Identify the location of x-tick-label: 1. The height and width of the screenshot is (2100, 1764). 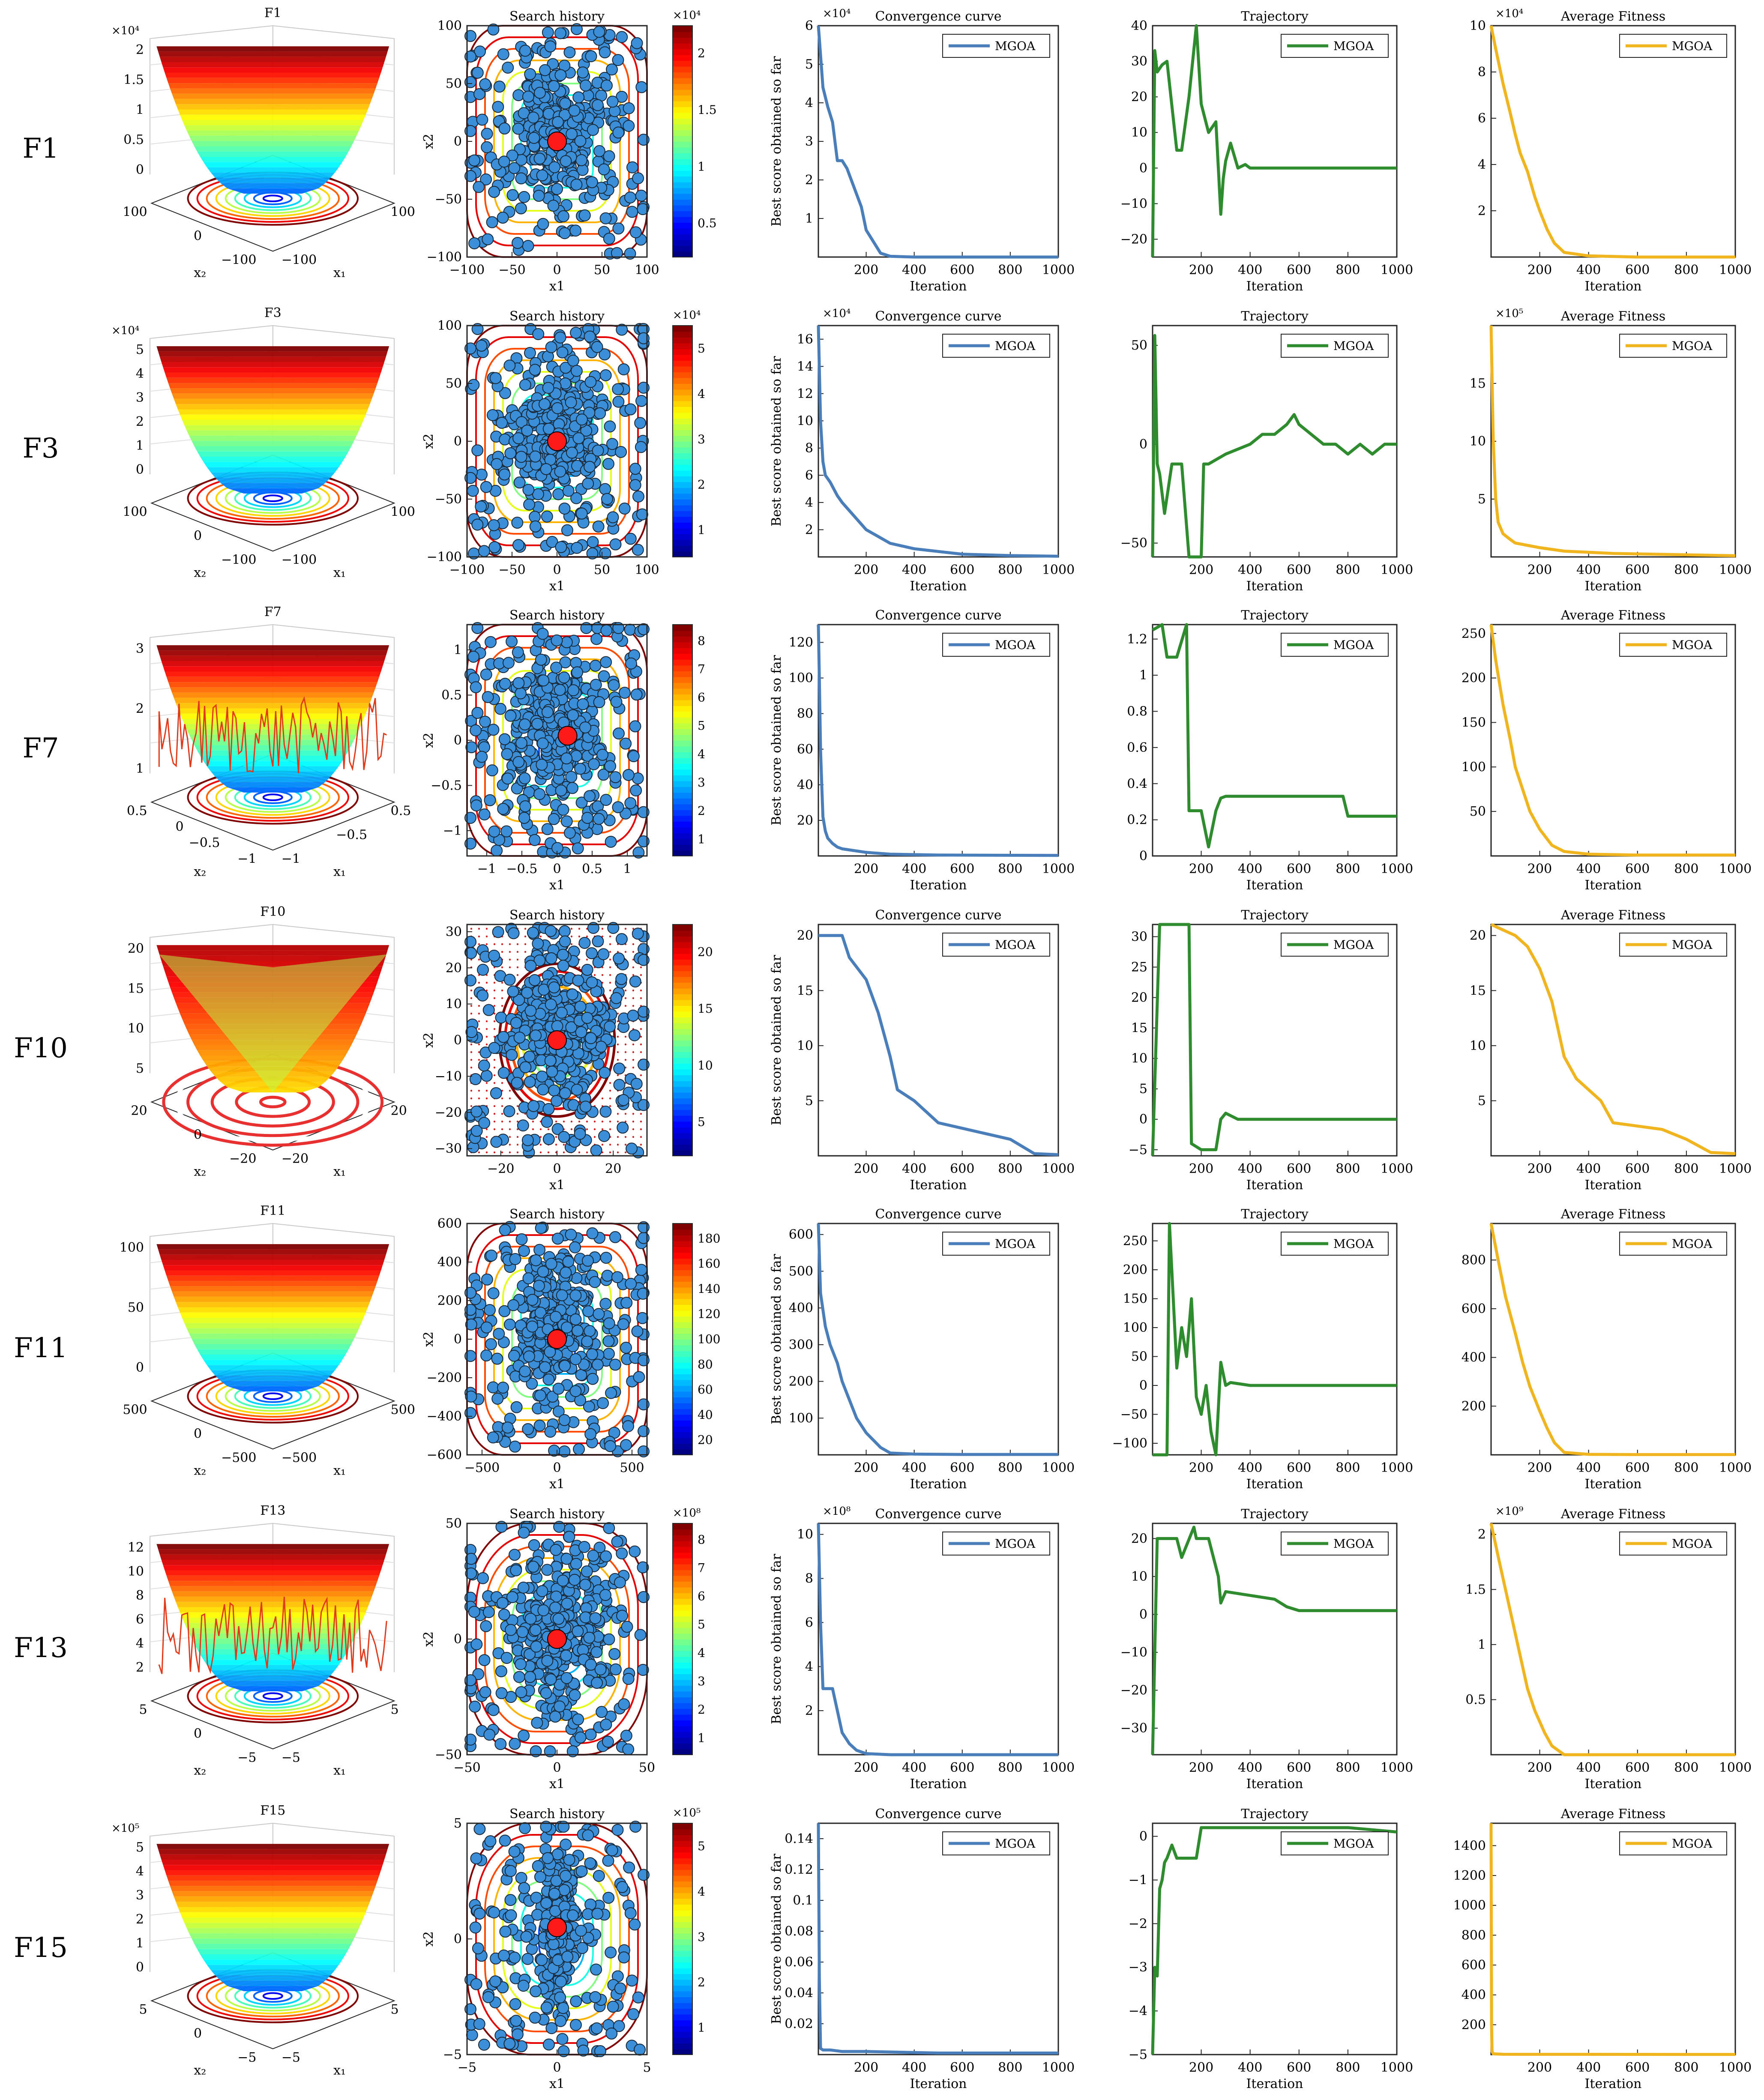
(627, 869).